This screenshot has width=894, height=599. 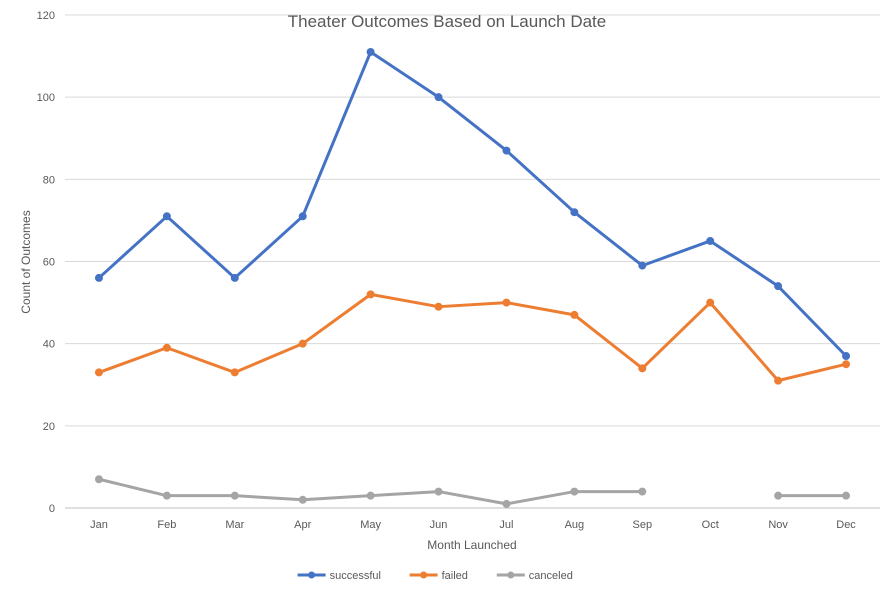 I want to click on y-tick-label: 20, so click(x=49, y=427).